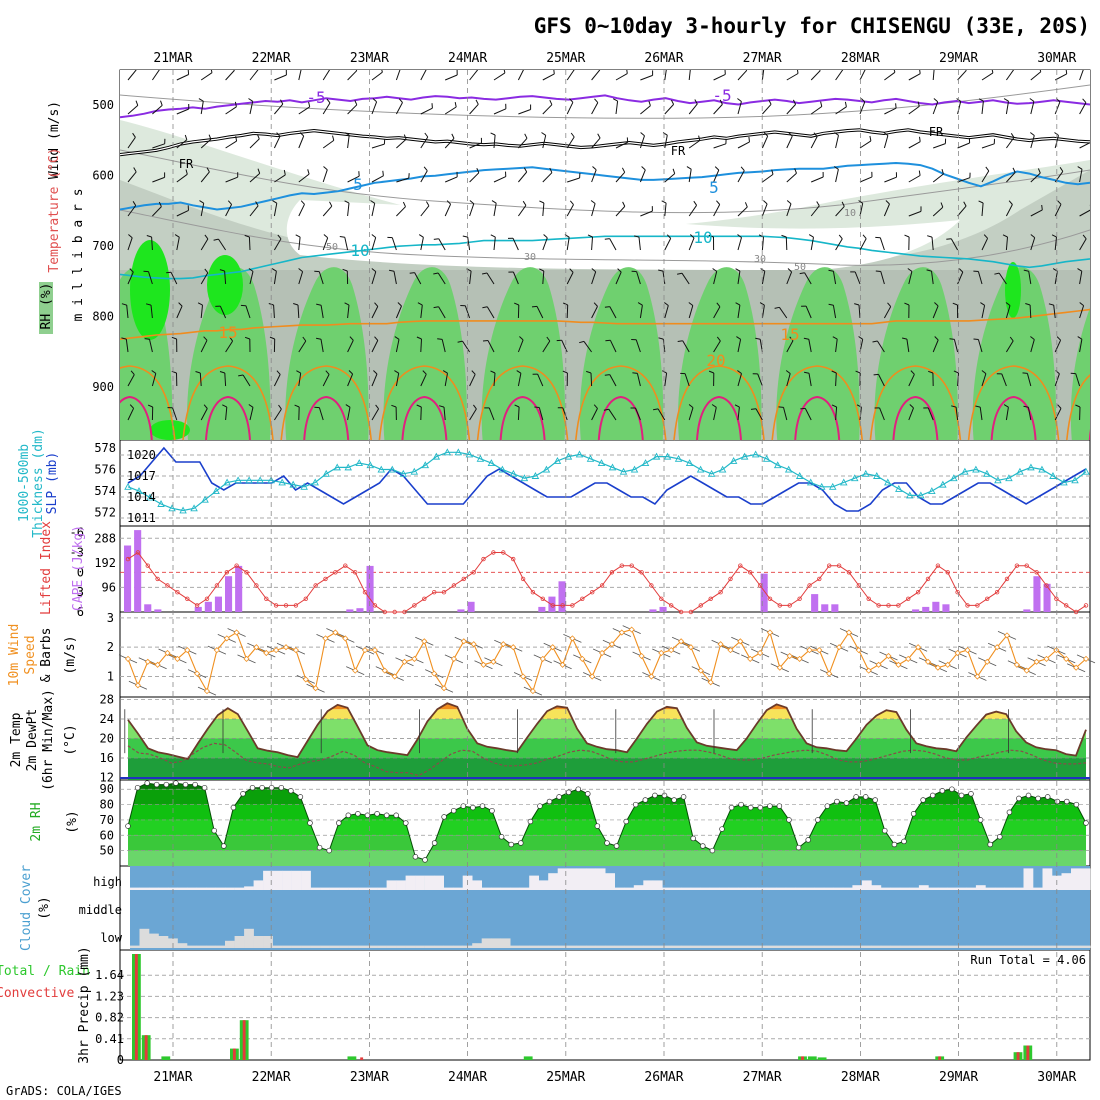  Describe the element at coordinates (64, 1091) in the screenshot. I see `grads-credit: GrADS: COLA/IGES` at that location.